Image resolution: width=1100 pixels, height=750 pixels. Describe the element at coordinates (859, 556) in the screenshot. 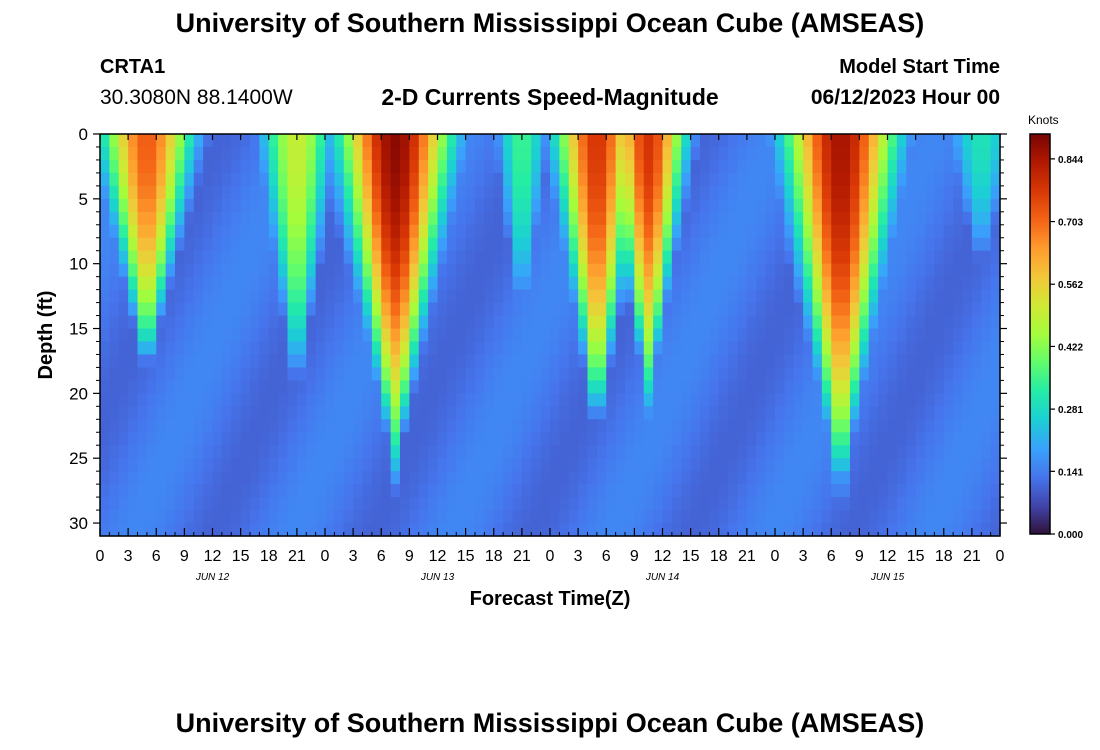

I see `x-tick-label: 9` at that location.